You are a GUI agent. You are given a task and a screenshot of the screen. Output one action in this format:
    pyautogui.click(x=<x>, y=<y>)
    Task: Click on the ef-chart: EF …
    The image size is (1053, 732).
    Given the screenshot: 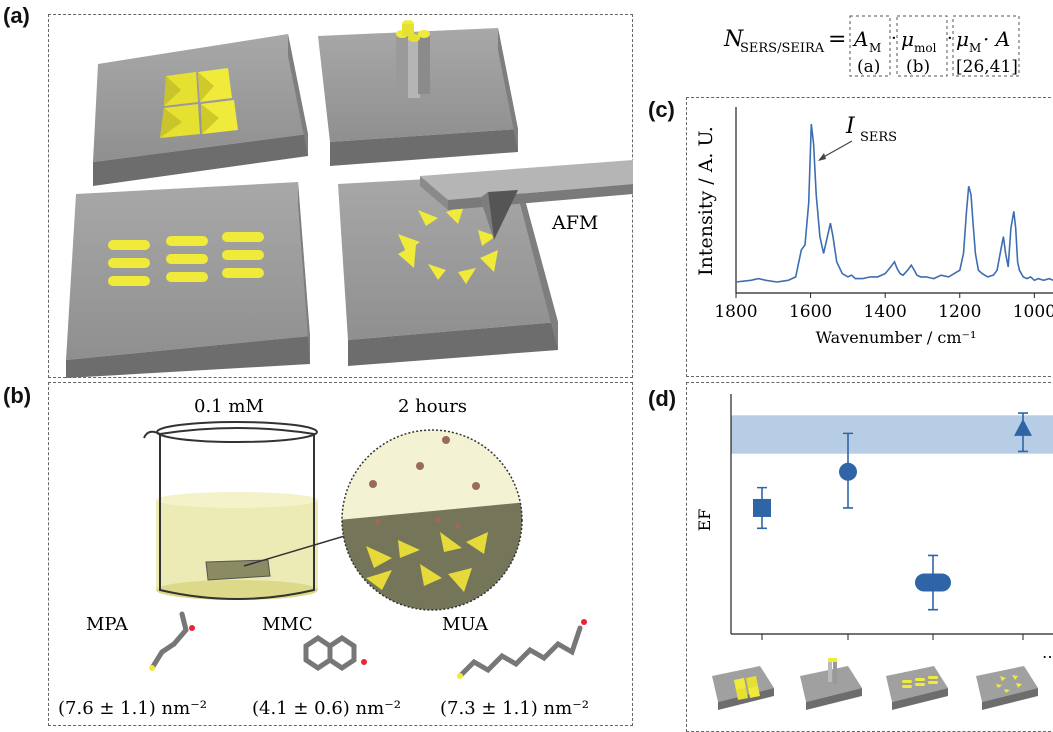 What is the action you would take?
    pyautogui.click(x=874, y=552)
    